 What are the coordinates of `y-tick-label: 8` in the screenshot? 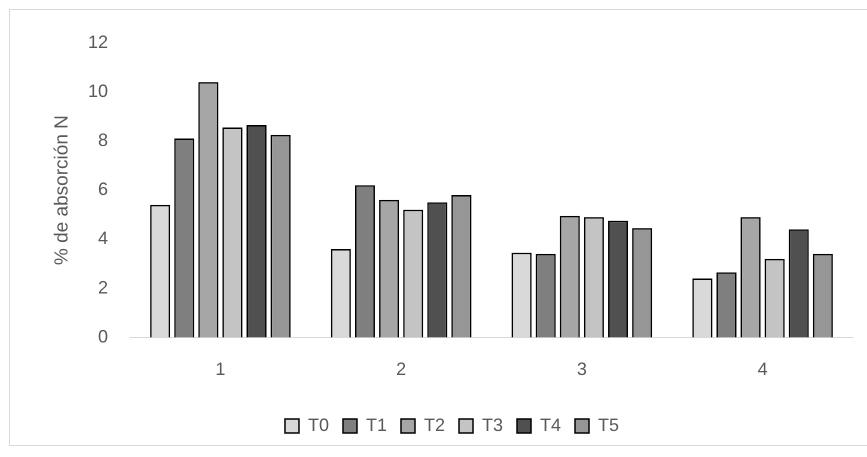 It's located at (103, 140).